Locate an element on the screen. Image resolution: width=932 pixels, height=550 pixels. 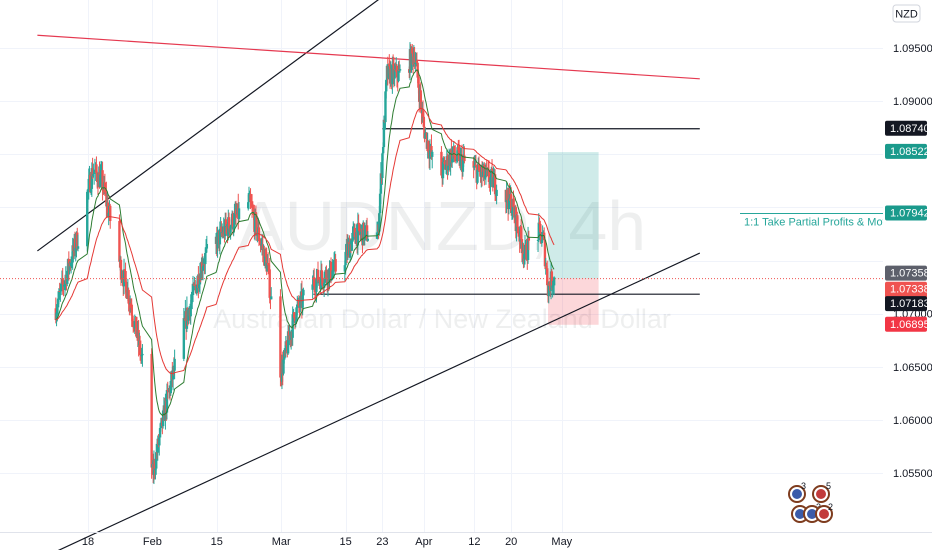
price-badge-level: 1.08740 is located at coordinates (907, 128).